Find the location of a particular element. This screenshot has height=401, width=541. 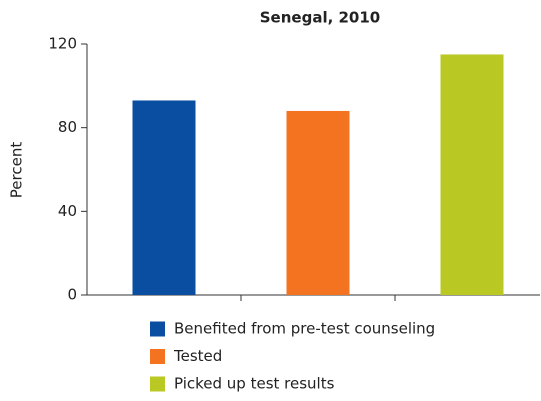

chart-title: Senegal, 2010 is located at coordinates (320, 18).